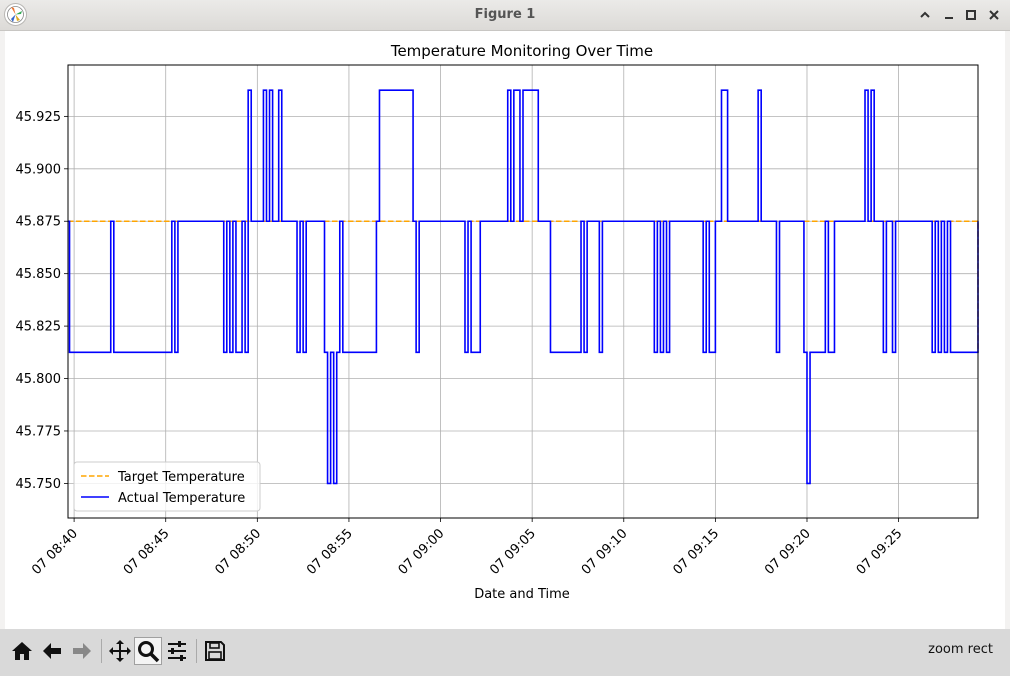  I want to click on magnifier-icon, so click(149, 652).